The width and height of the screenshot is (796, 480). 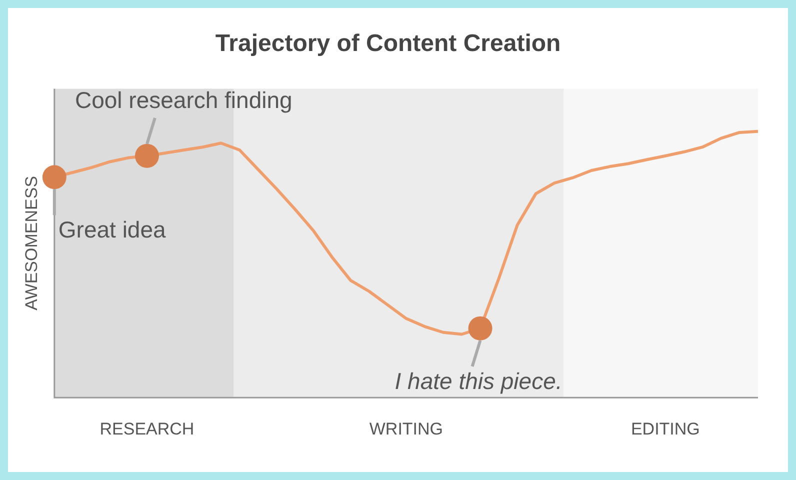 What do you see at coordinates (31, 243) in the screenshot?
I see `y-axis-title: AWESOMENESS` at bounding box center [31, 243].